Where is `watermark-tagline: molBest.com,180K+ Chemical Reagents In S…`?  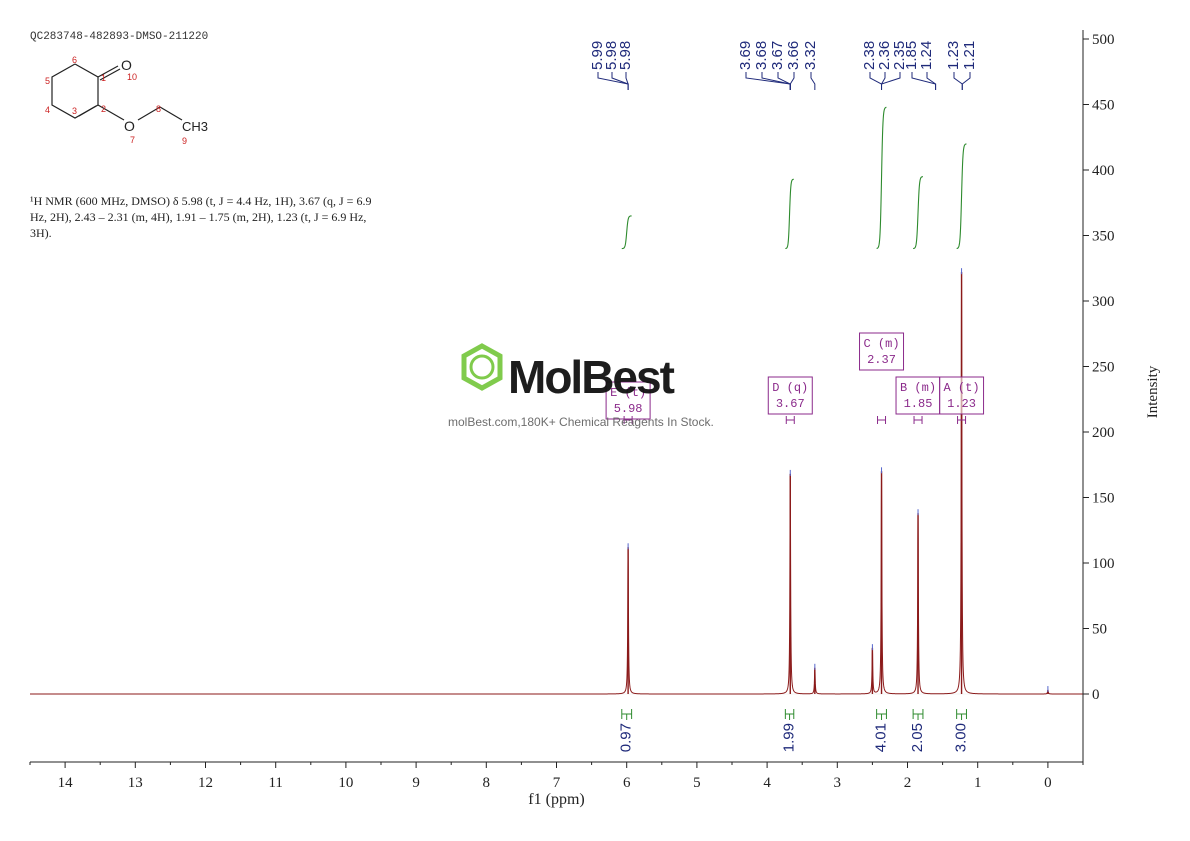 watermark-tagline: molBest.com,180K+ Chemical Reagents In S… is located at coordinates (581, 422).